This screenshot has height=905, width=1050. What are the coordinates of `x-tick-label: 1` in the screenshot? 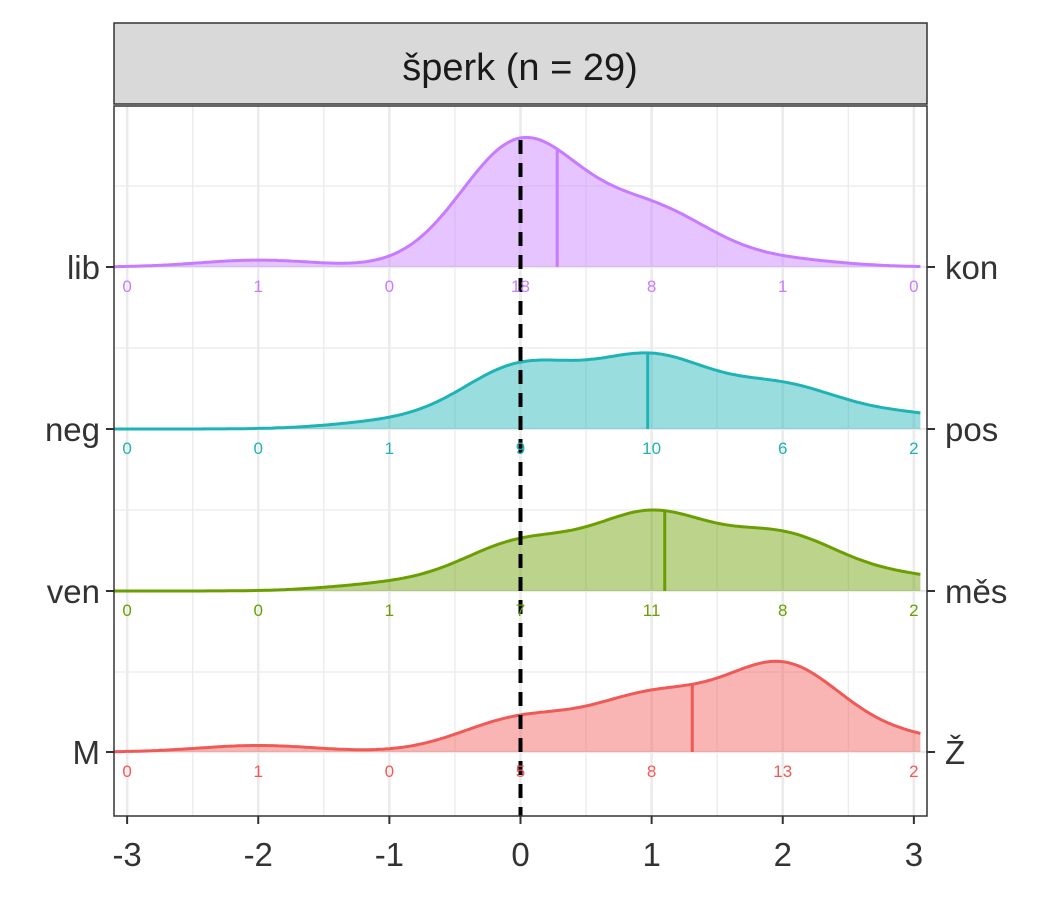 It's located at (651, 854).